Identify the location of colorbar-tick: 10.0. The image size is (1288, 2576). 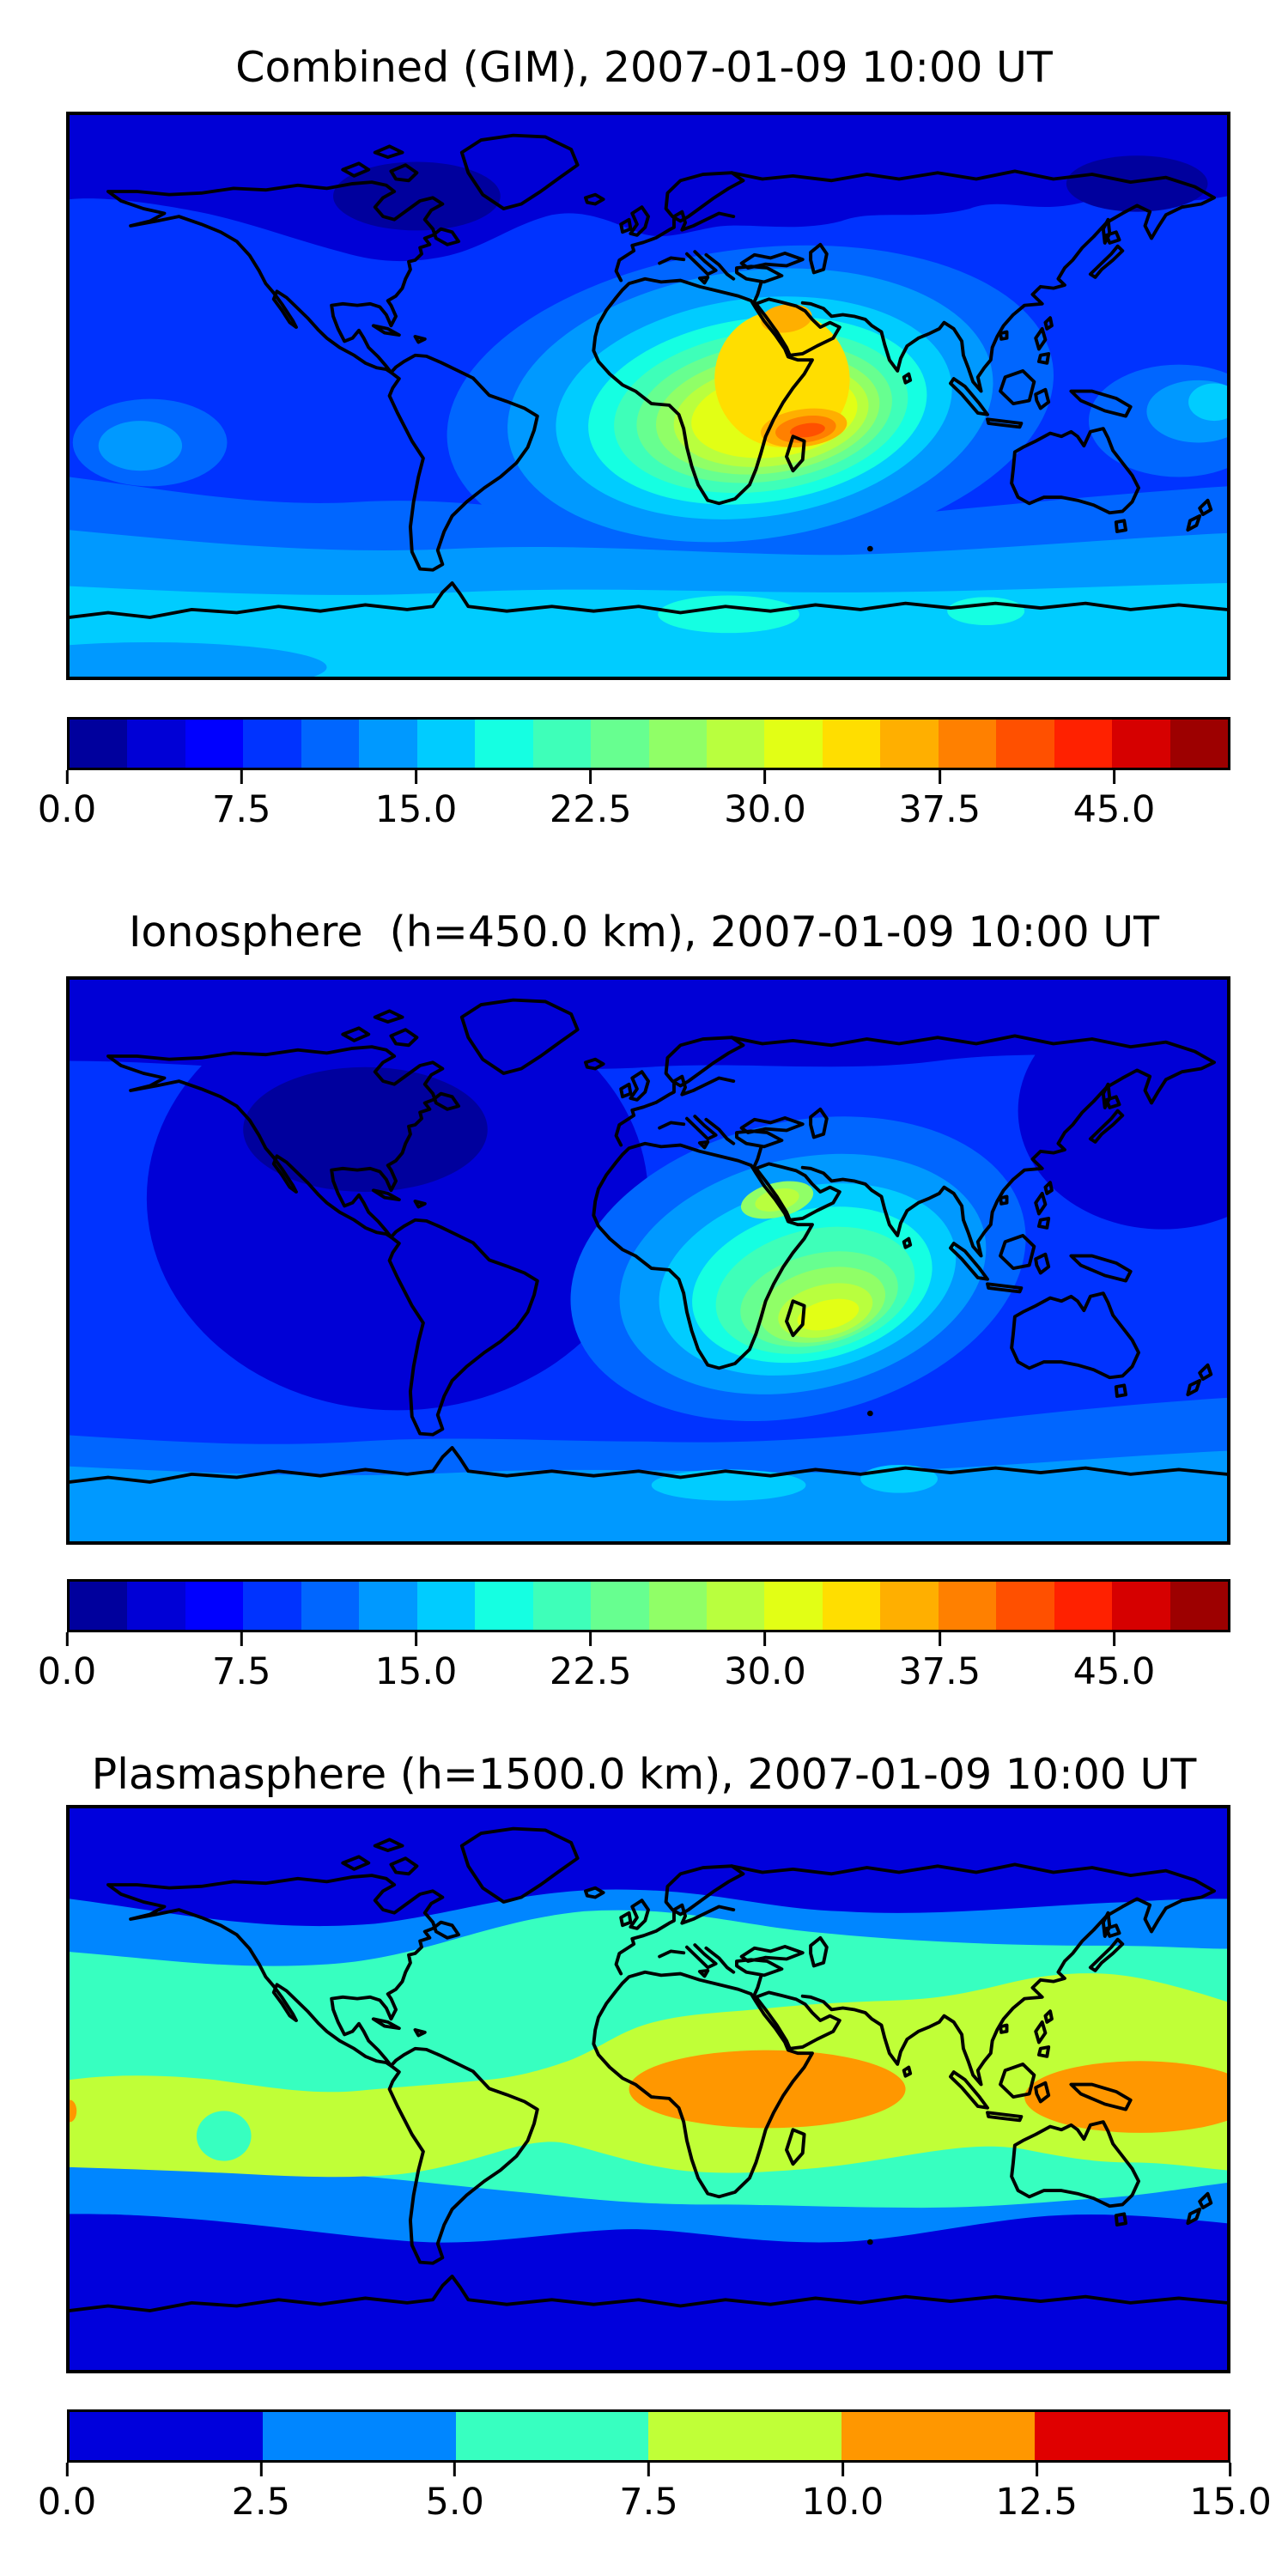
(843, 2492).